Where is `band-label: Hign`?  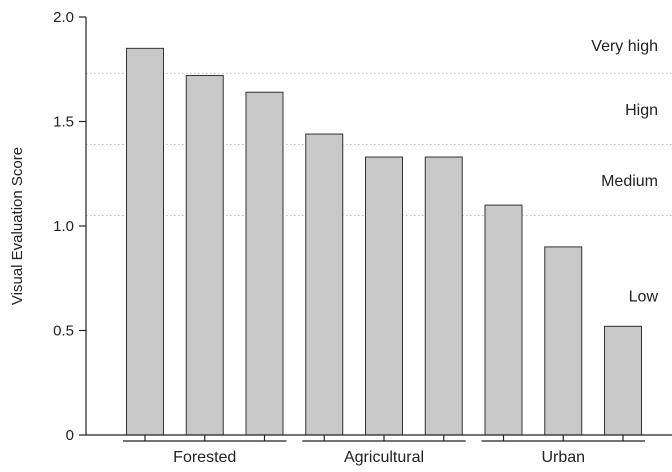 band-label: Hign is located at coordinates (641, 110).